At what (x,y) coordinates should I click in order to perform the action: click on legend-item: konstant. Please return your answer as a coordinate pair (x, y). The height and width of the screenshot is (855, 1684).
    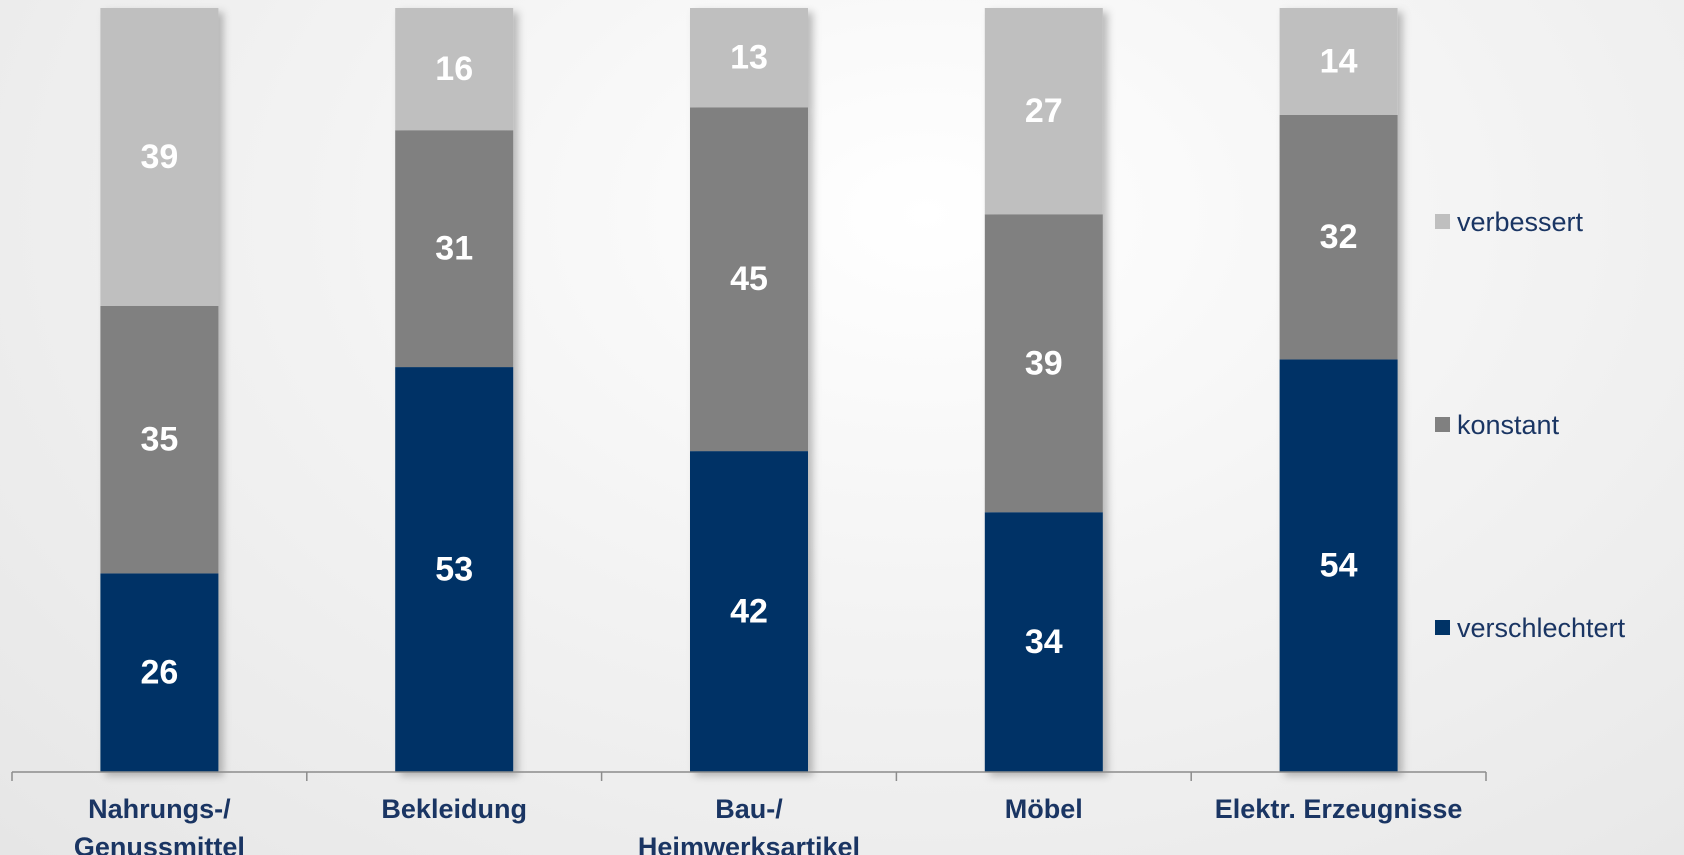
    Looking at the image, I should click on (1497, 425).